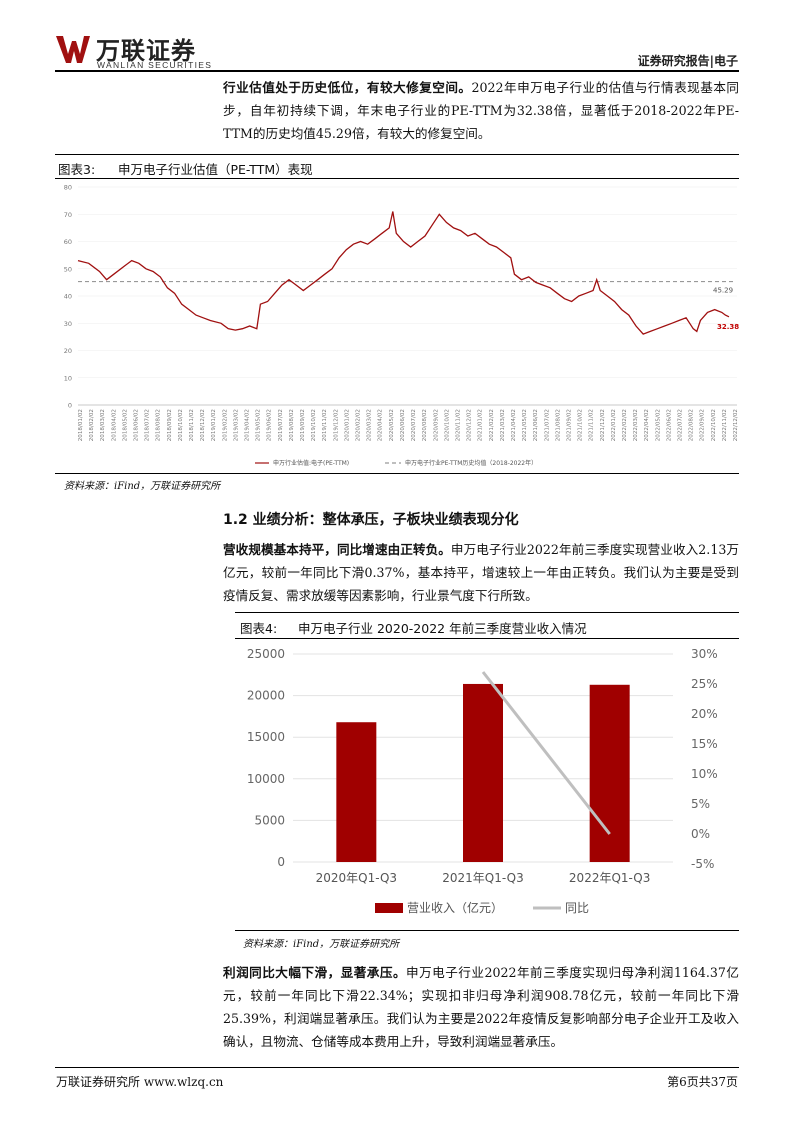 This screenshot has width=794, height=1123. Describe the element at coordinates (68, 297) in the screenshot. I see `pe-y-tick-label: 40` at that location.